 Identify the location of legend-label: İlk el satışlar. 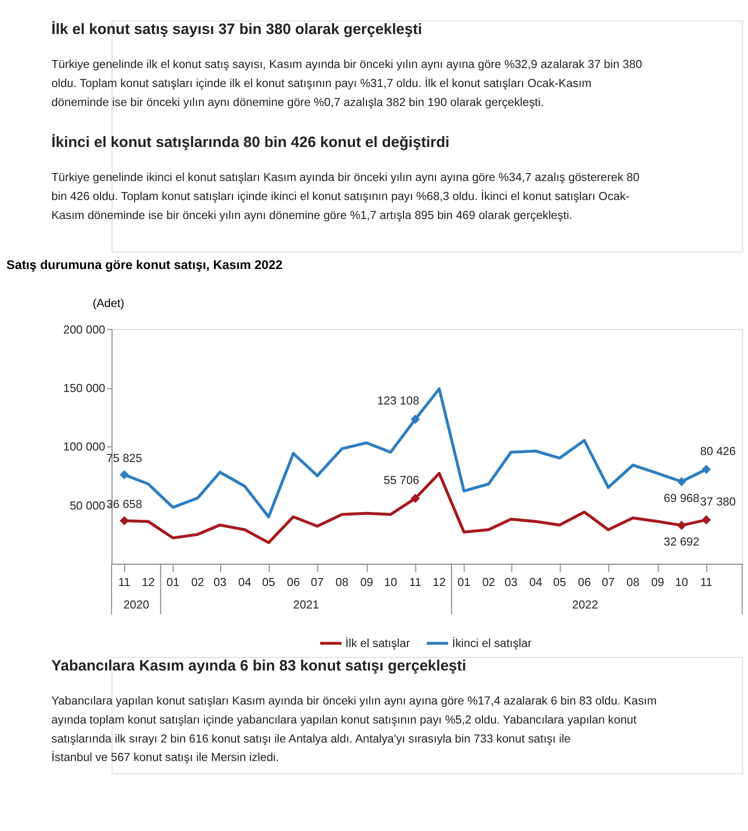
(377, 643).